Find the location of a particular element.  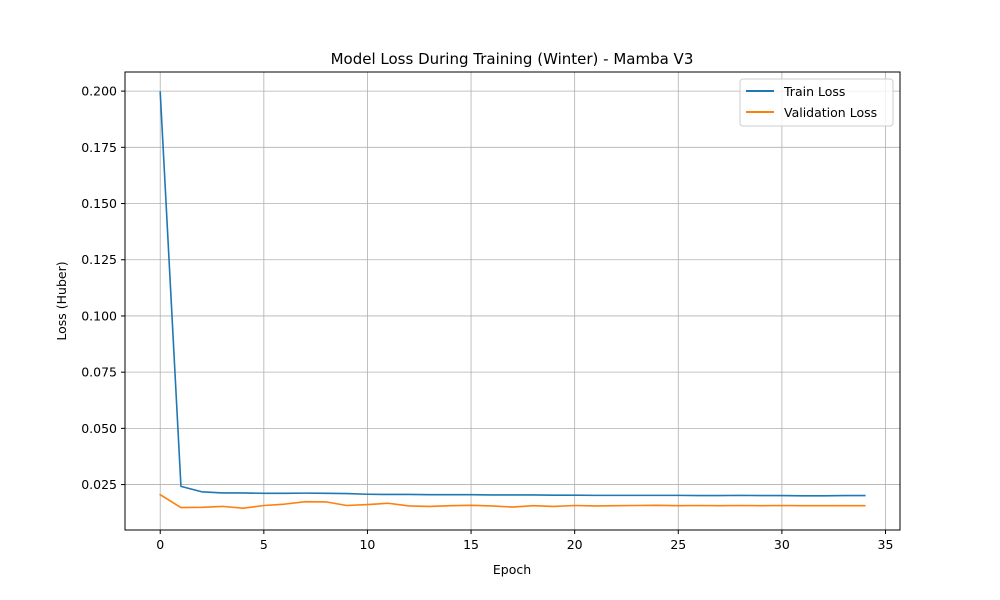

y-tick-label: 0.050 is located at coordinates (99, 428).